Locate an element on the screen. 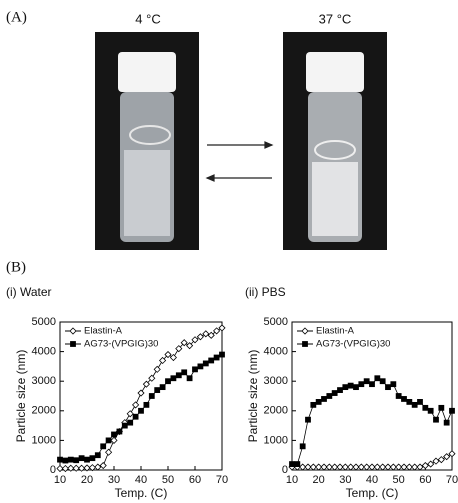 Image resolution: width=458 pixels, height=503 pixels. chart-title: (i) Water is located at coordinates (29, 292).